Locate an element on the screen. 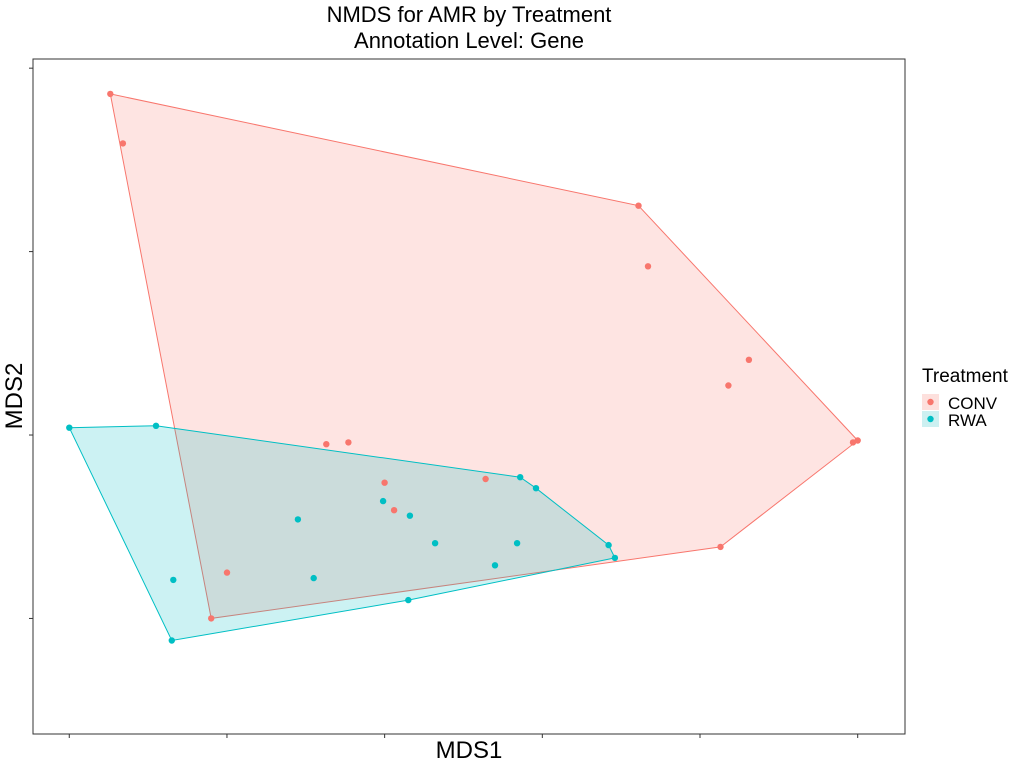  legend-key-conv is located at coordinates (930, 402).